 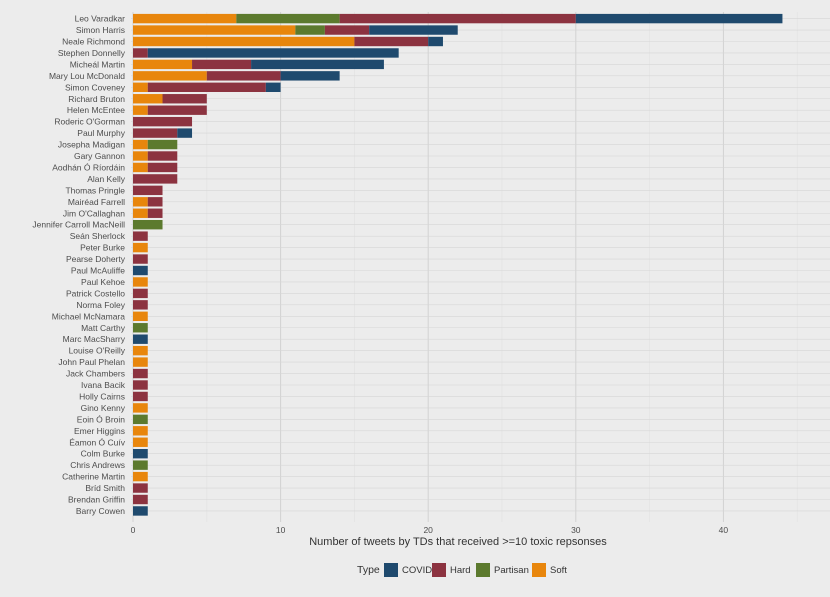 What do you see at coordinates (100, 305) in the screenshot?
I see `y-tick-label: Norma Foley` at bounding box center [100, 305].